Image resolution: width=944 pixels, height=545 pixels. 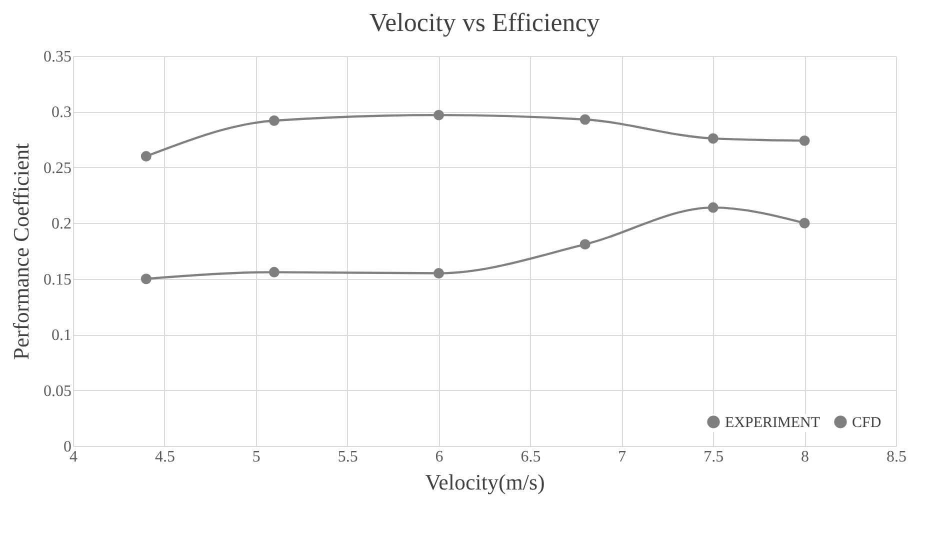 What do you see at coordinates (439, 457) in the screenshot?
I see `x-tick-label: 6` at bounding box center [439, 457].